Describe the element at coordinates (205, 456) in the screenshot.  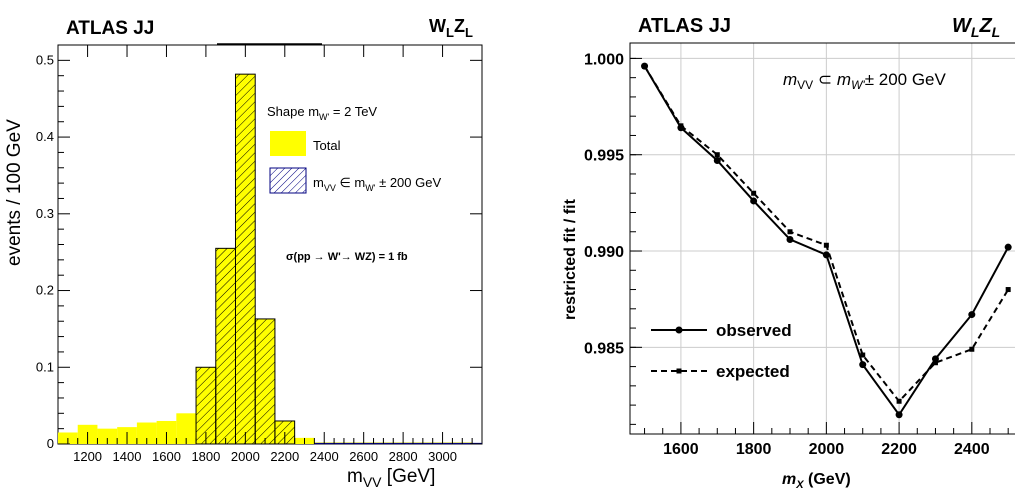
I see `left-x-tick-label: 1800` at that location.